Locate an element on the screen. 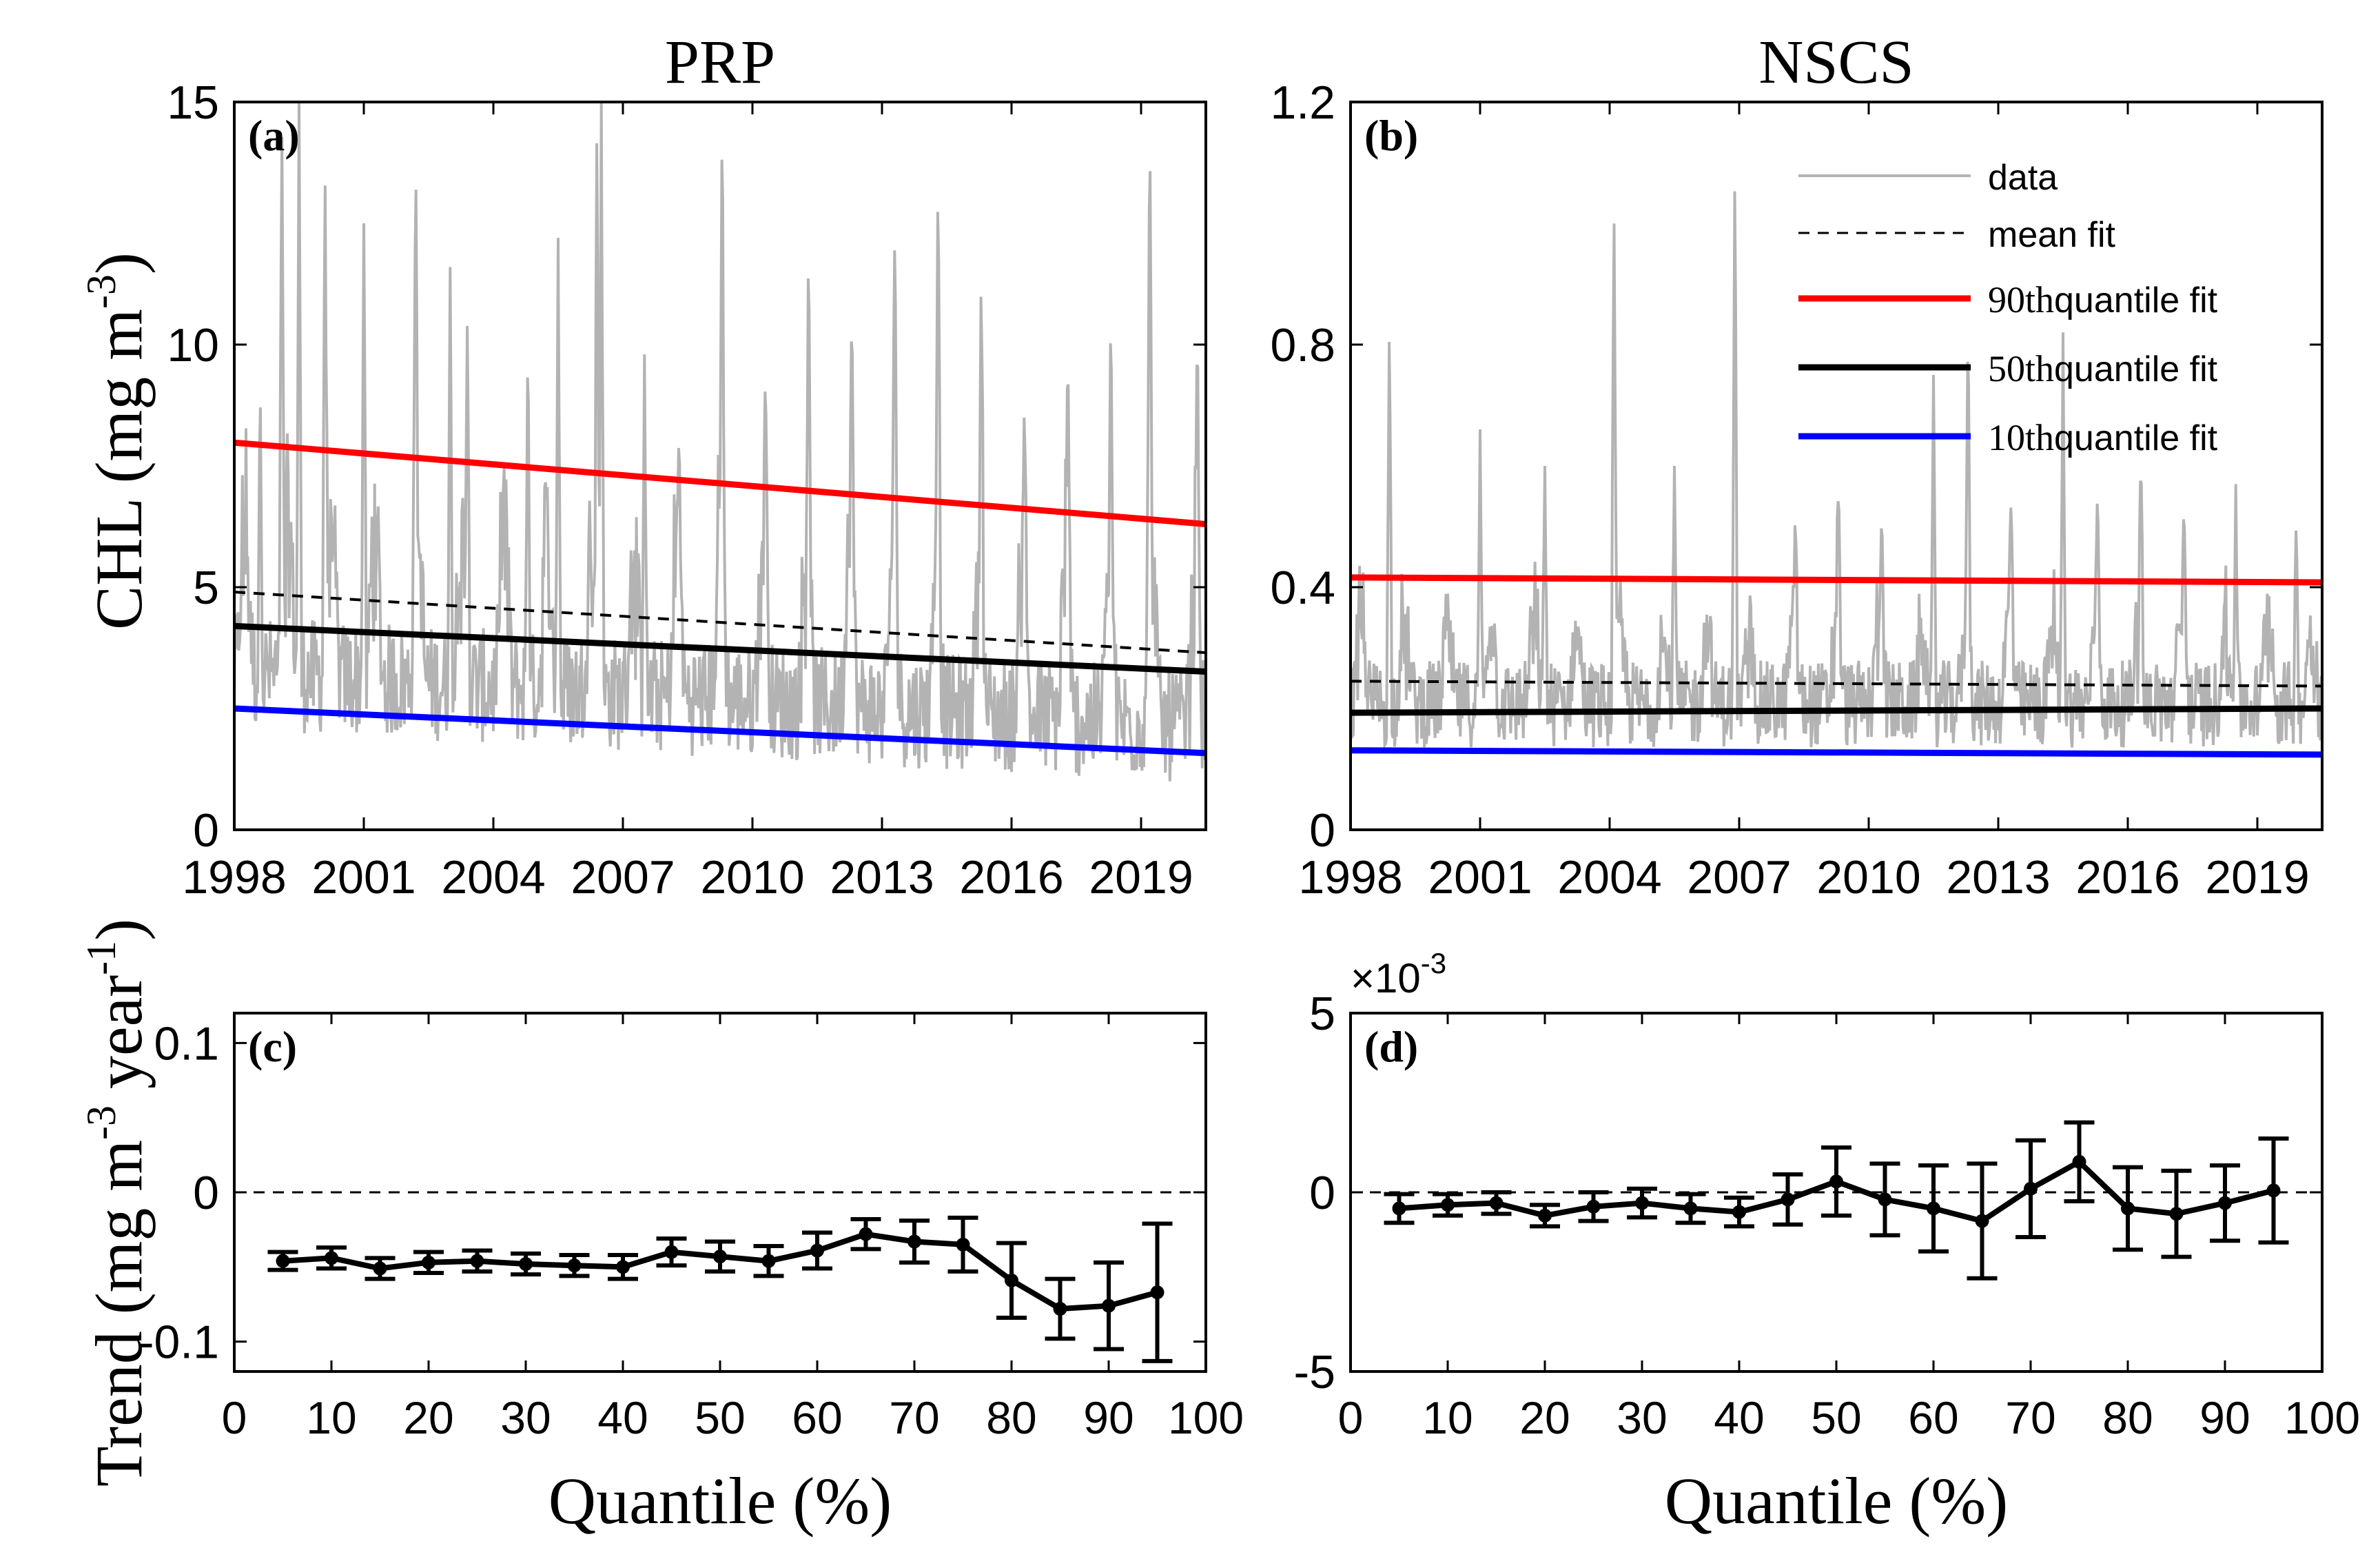 This screenshot has width=2380, height=1550. xtick-label-b-2: 2004 is located at coordinates (1609, 878).